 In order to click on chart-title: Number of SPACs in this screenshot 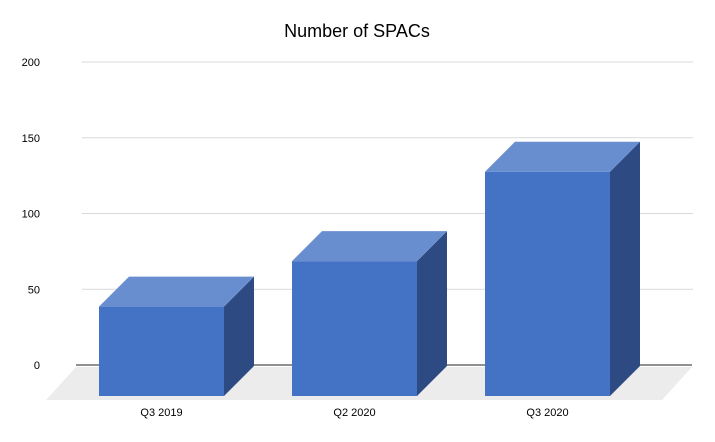, I will do `click(357, 31)`.